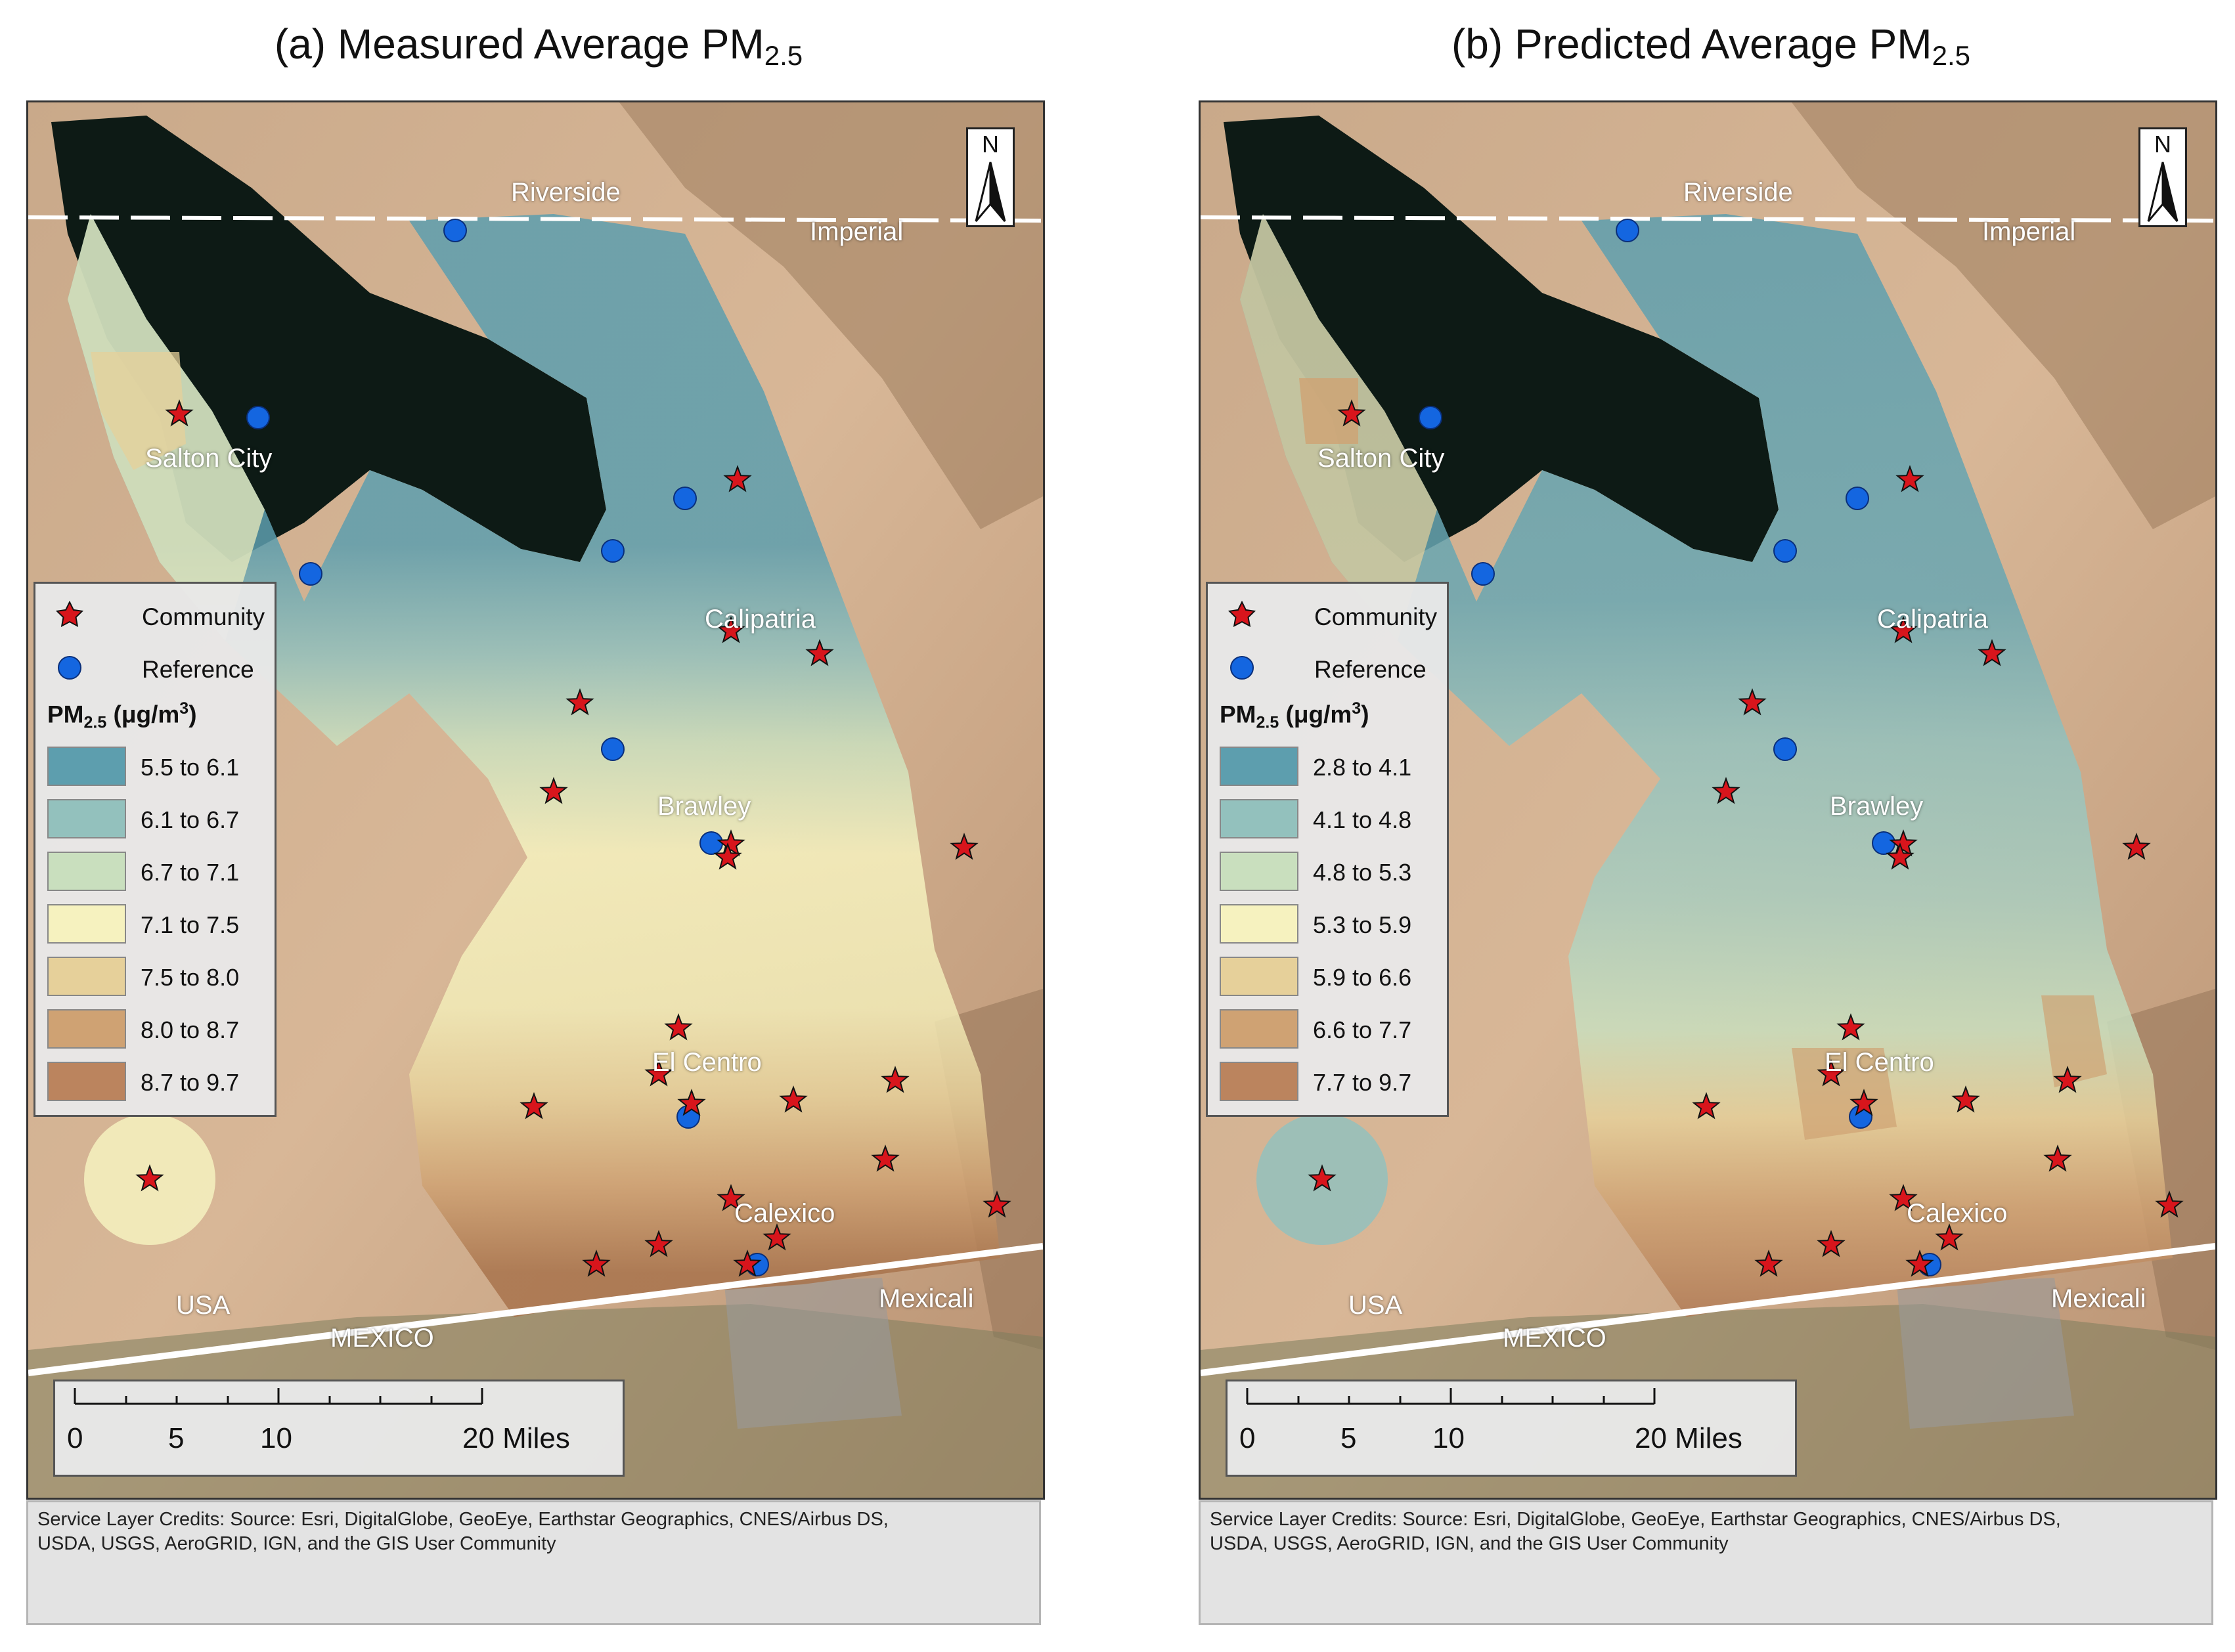  I want to click on scale-tick-label: 20 Miles, so click(1689, 1438).